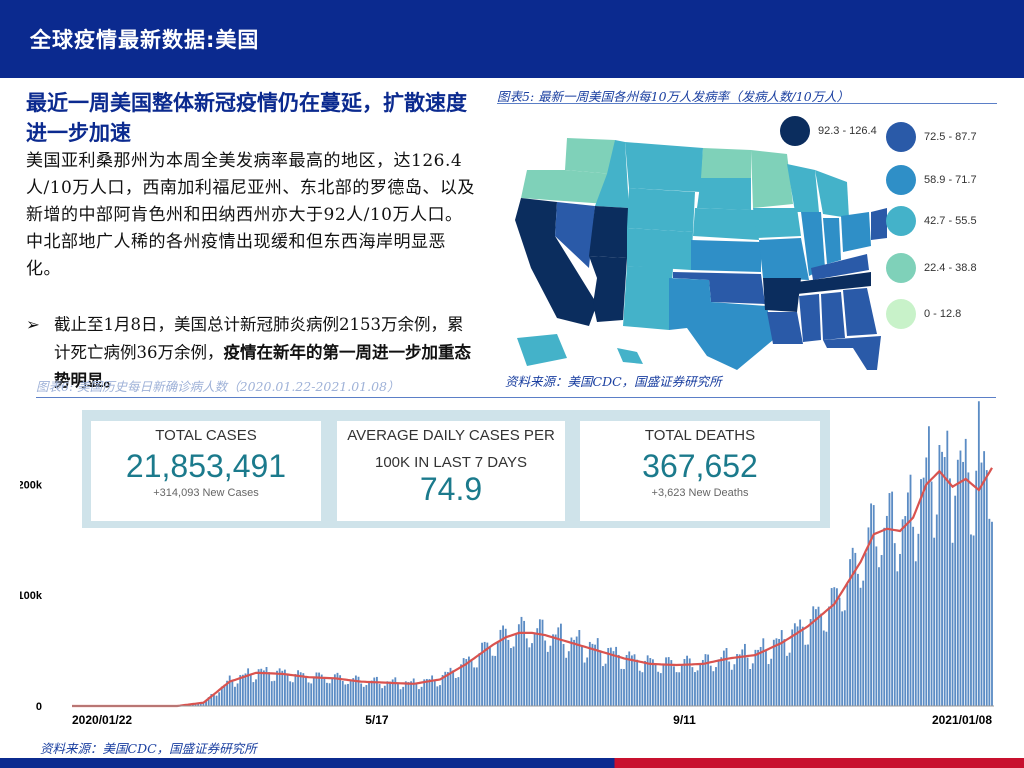 The image size is (1024, 768). Describe the element at coordinates (39, 707) in the screenshot. I see `y-tick-label: 0` at that location.